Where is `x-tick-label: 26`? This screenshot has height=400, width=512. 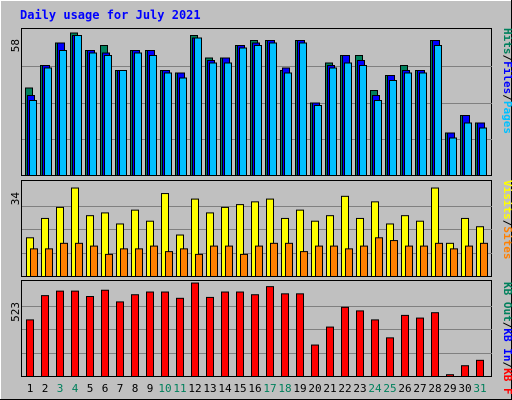 x-tick-label: 26 is located at coordinates (404, 388).